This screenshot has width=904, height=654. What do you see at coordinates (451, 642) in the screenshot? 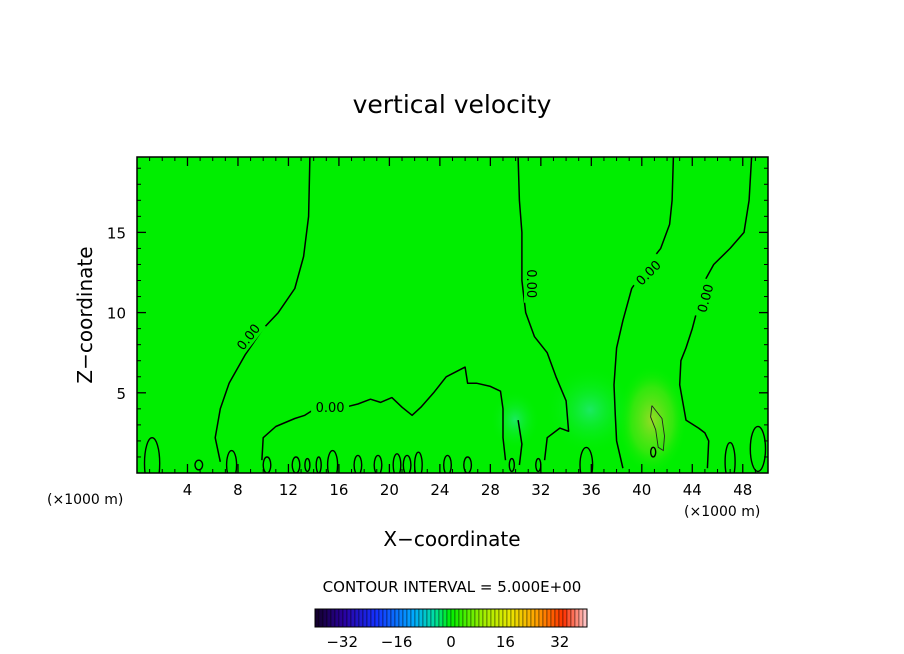
I see `colorbar-tick-label-2: 0` at bounding box center [451, 642].